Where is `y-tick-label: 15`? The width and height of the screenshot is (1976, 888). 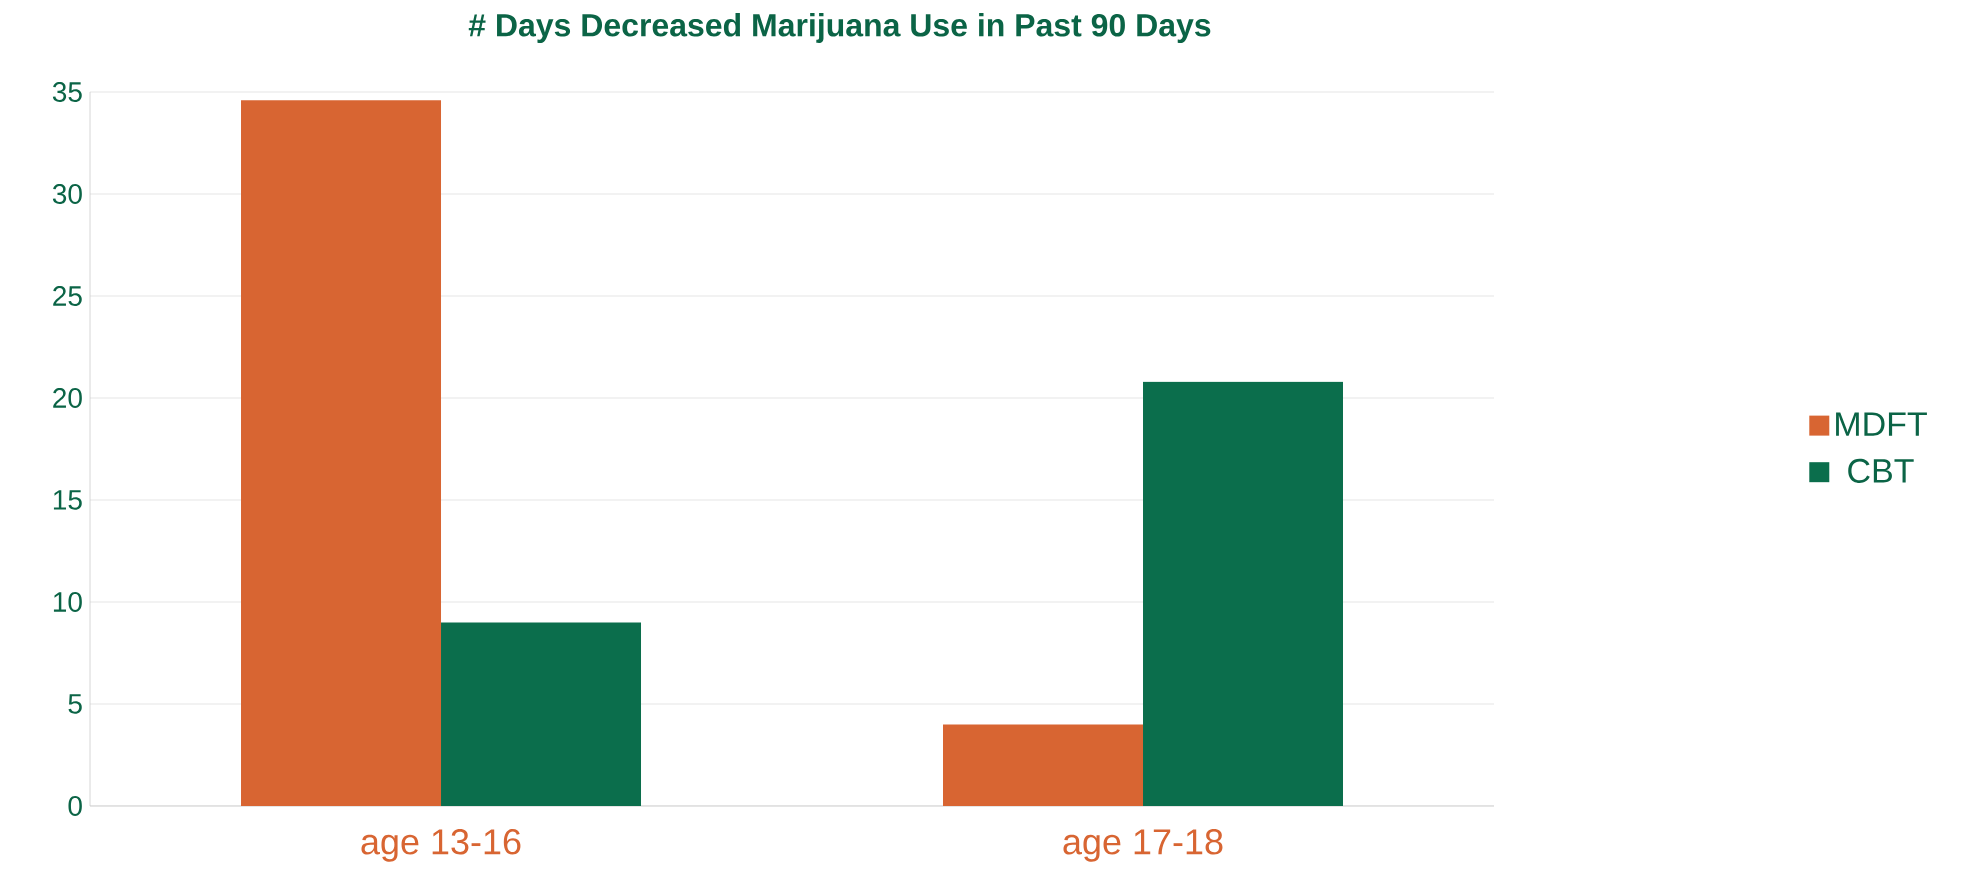
y-tick-label: 15 is located at coordinates (67, 500).